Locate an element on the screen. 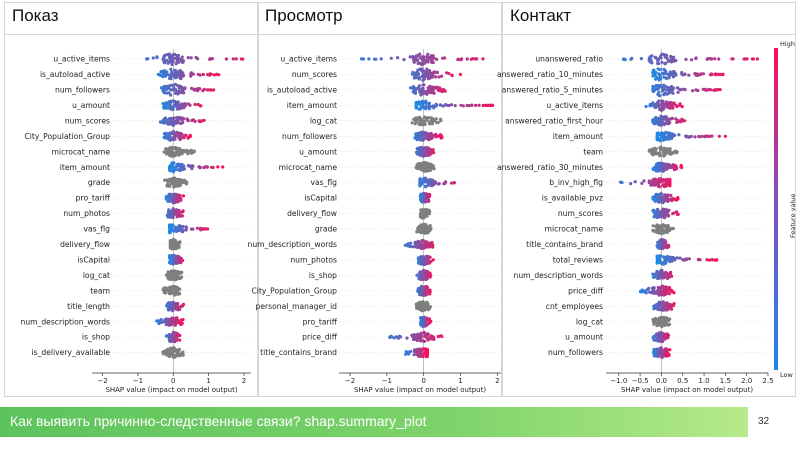 The height and width of the screenshot is (451, 800). feature-label: num_scores is located at coordinates (314, 74).